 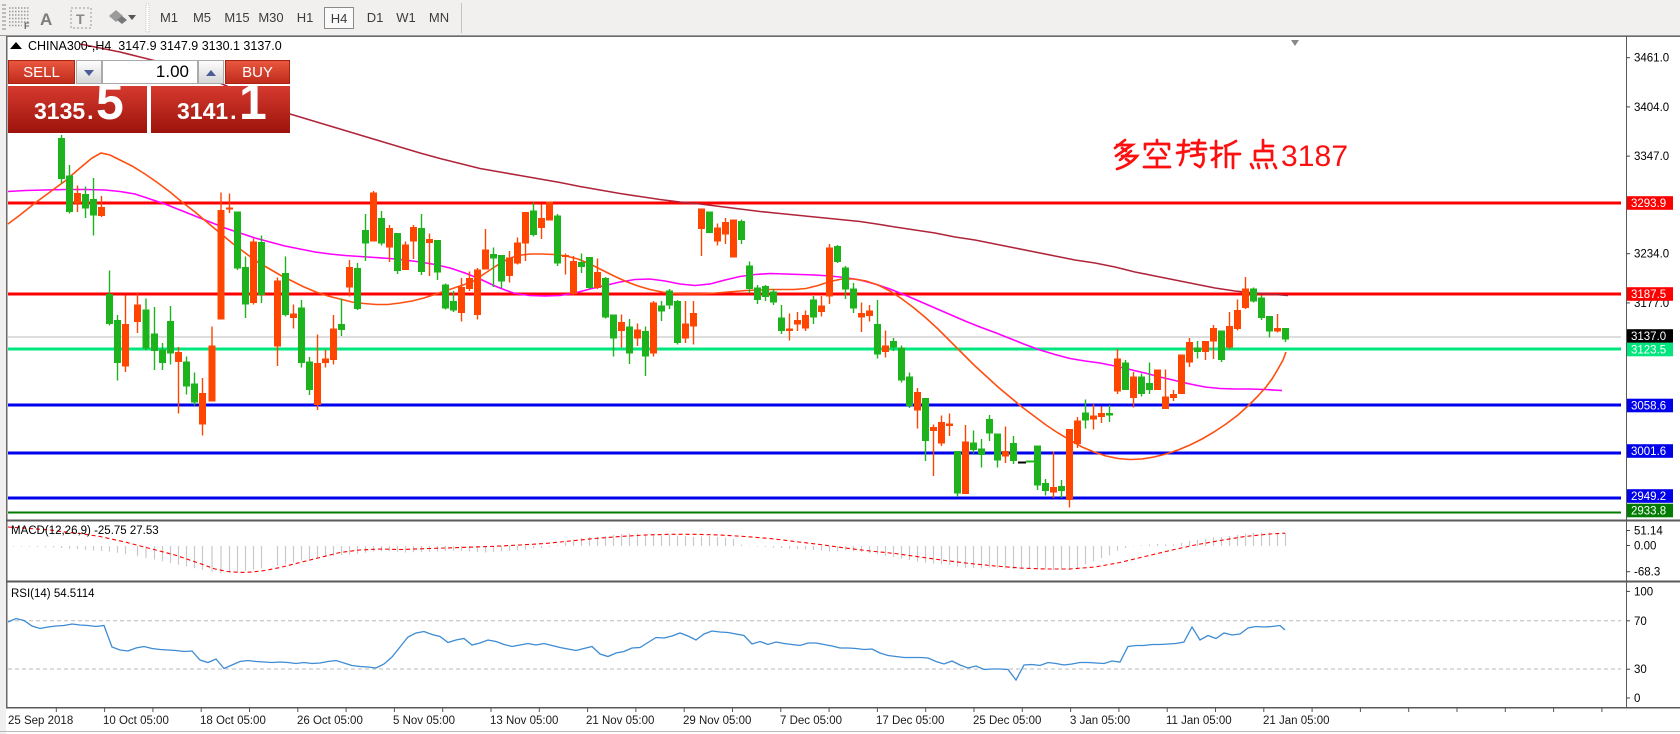 I want to click on svg-text: -68.3, so click(x=1647, y=573).